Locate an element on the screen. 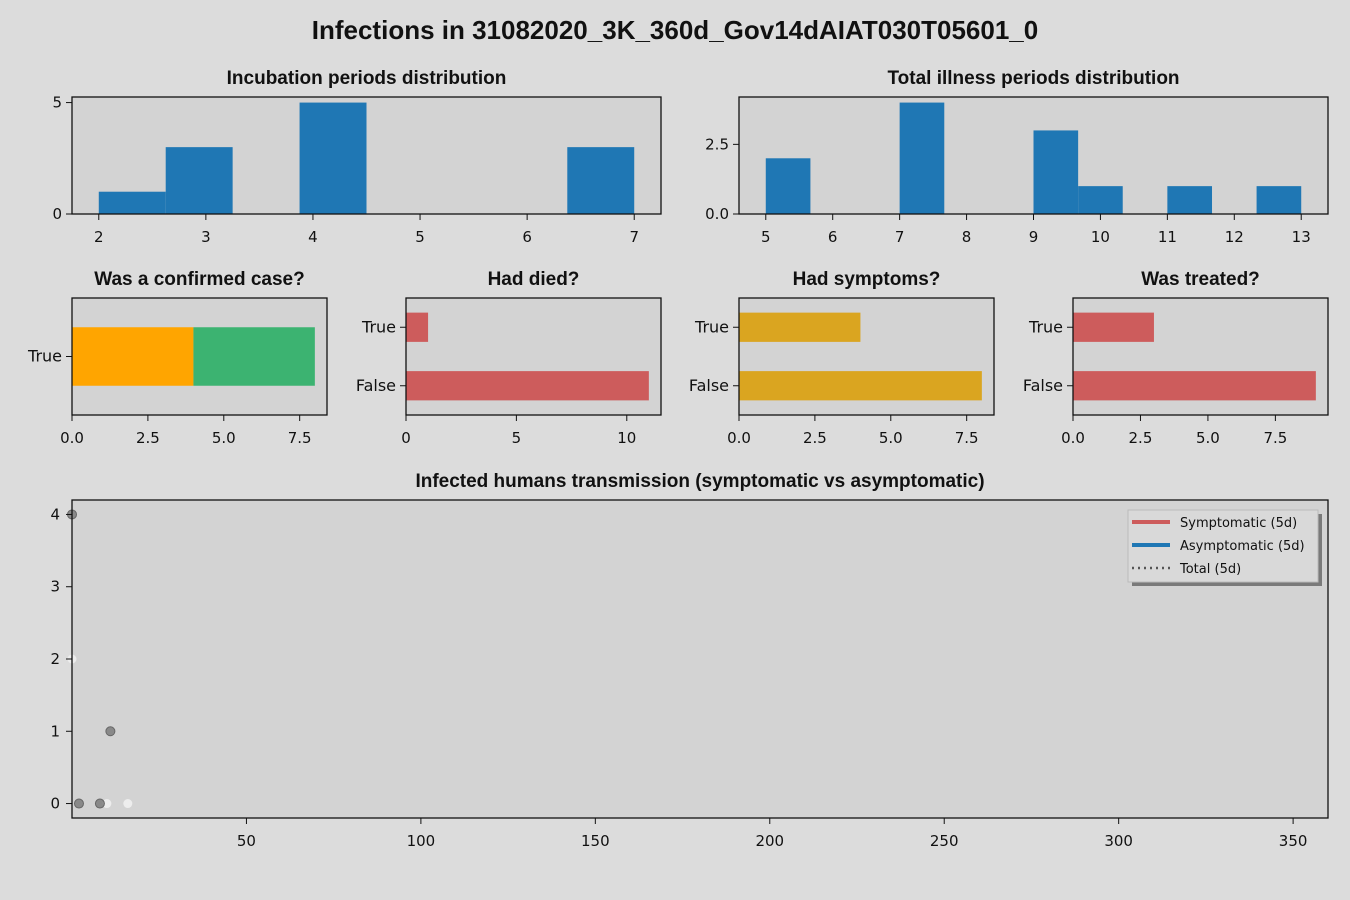 The width and height of the screenshot is (1350, 900). died-frame is located at coordinates (533, 356).